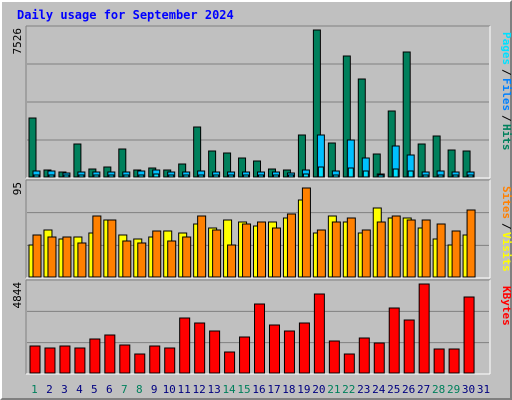  What do you see at coordinates (333, 389) in the screenshot?
I see `x-tick-day-21: 21` at bounding box center [333, 389].